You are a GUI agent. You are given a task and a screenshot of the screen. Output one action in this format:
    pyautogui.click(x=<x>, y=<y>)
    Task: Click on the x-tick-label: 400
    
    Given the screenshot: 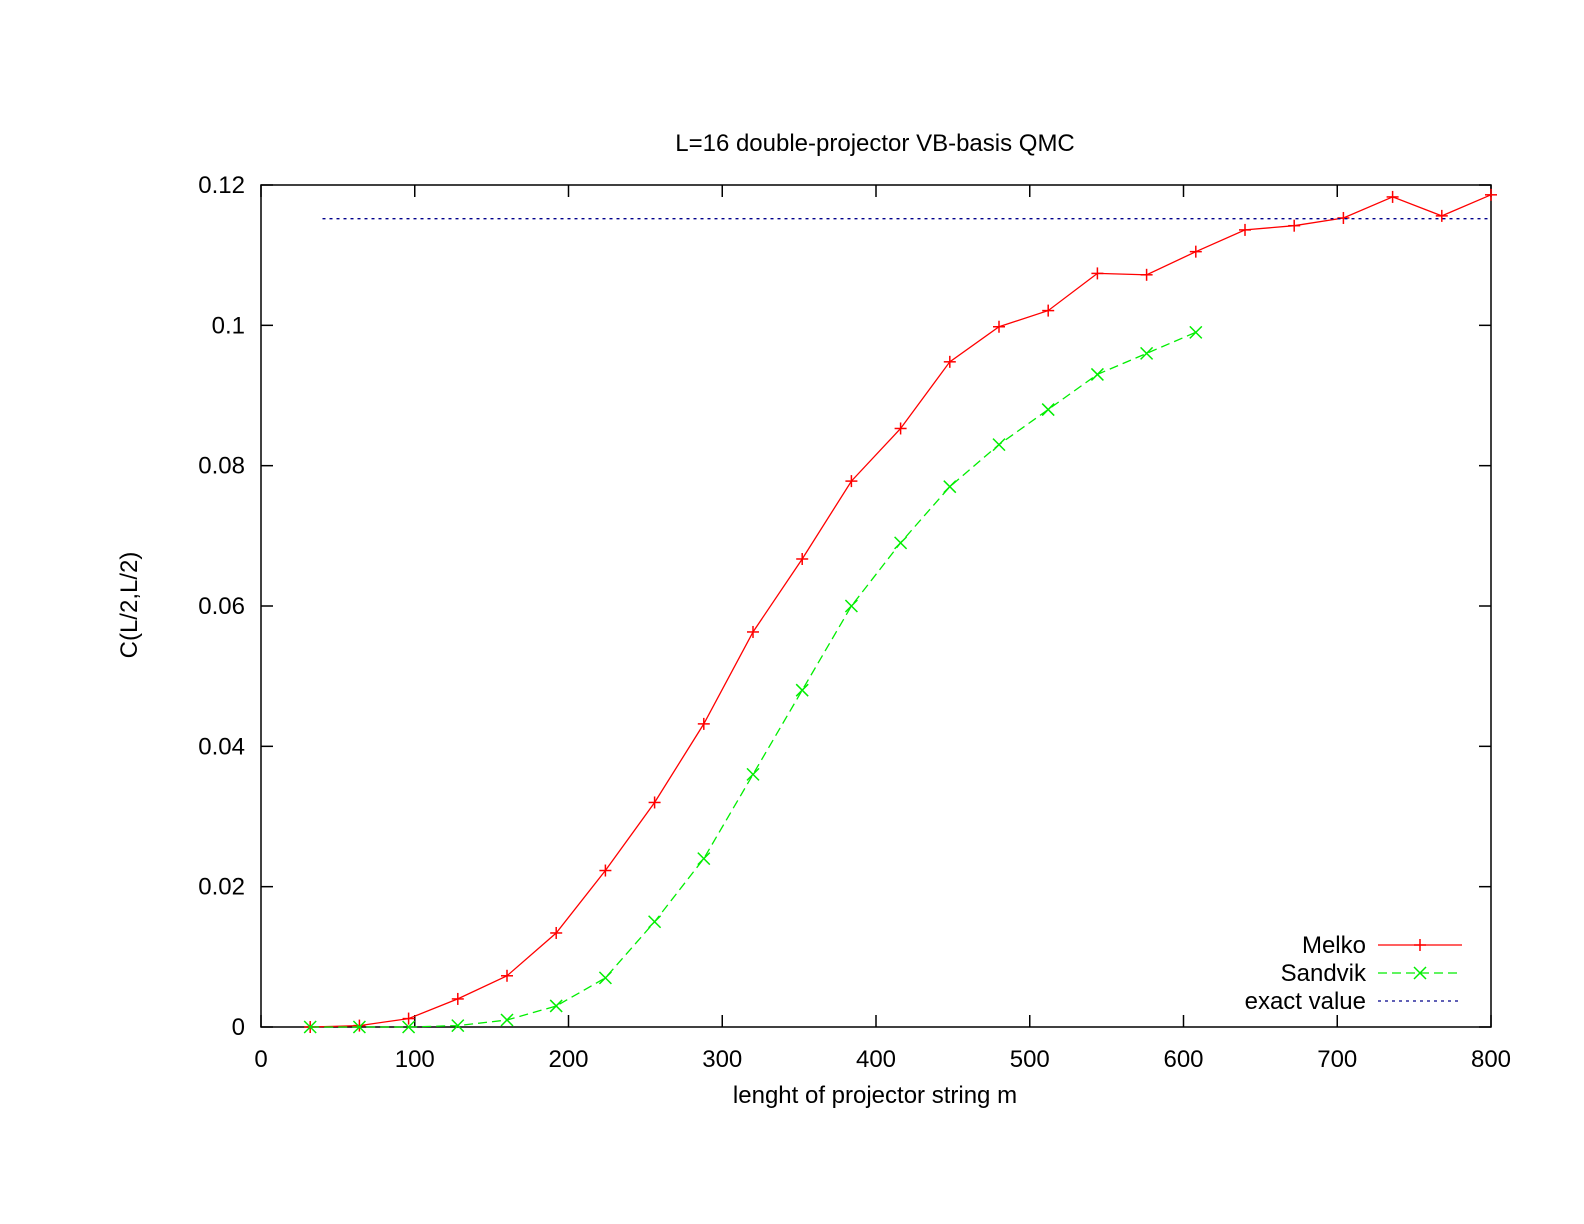 What is the action you would take?
    pyautogui.click(x=876, y=1059)
    